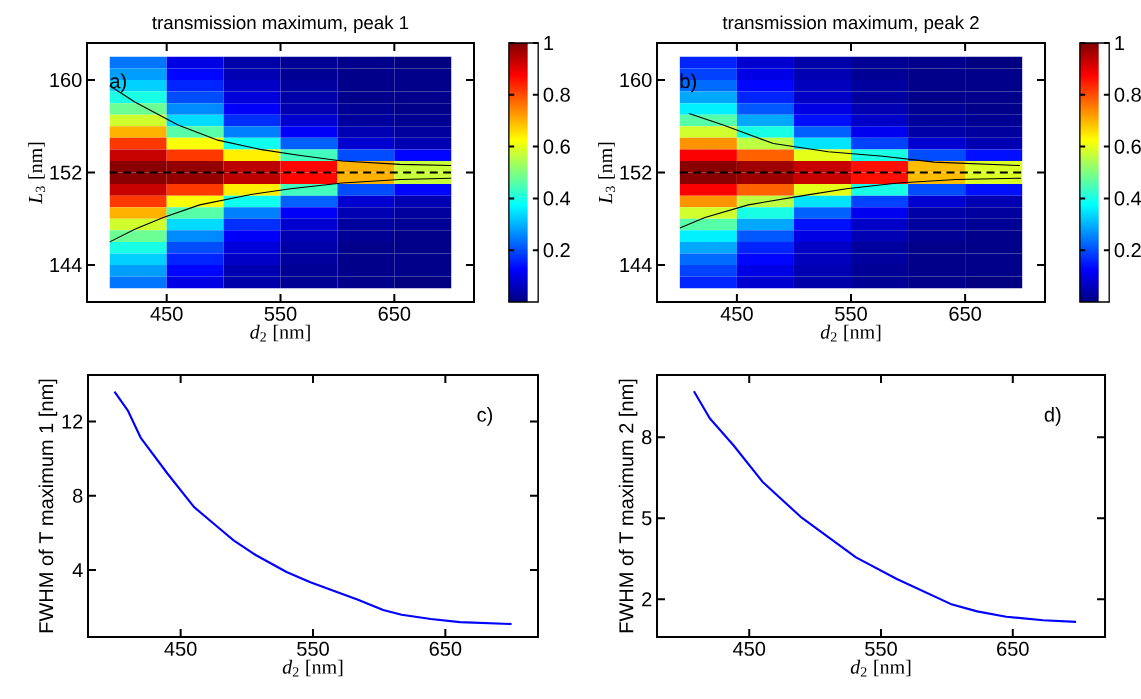 The height and width of the screenshot is (699, 1141). Describe the element at coordinates (72, 421) in the screenshot. I see `y-tick-label: 12` at that location.